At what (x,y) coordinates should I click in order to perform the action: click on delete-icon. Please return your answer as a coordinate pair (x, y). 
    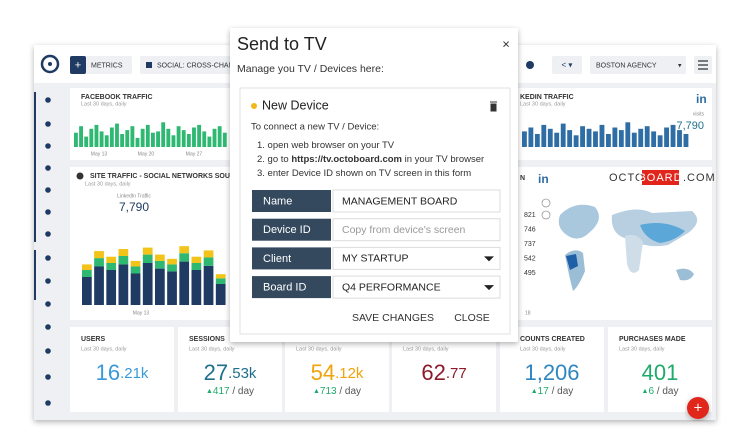
    Looking at the image, I should click on (493, 106).